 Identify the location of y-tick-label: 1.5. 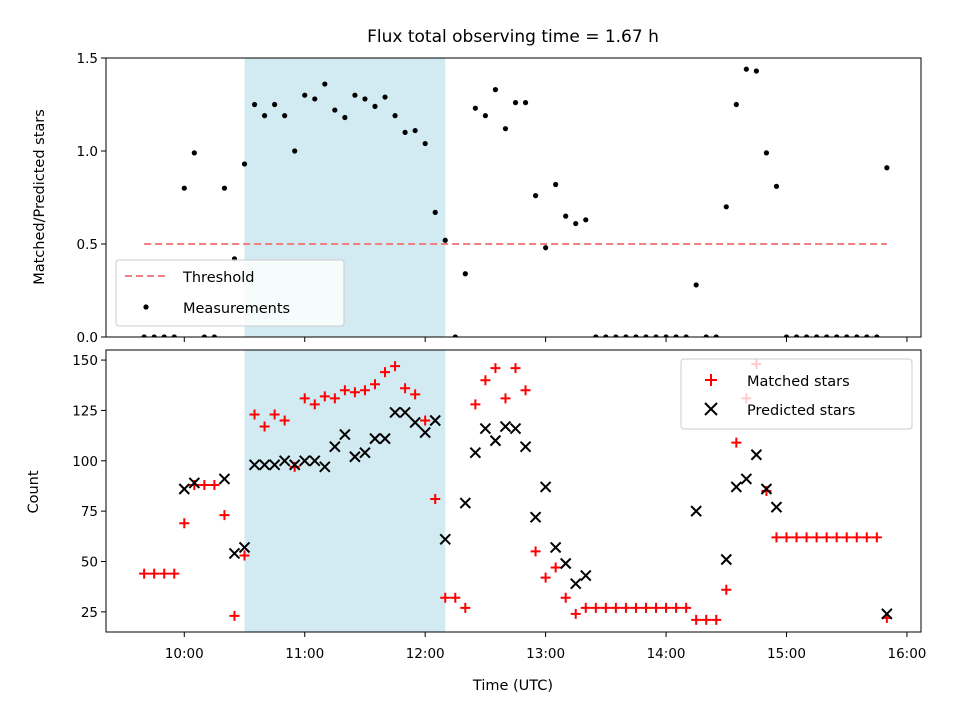
(87, 59).